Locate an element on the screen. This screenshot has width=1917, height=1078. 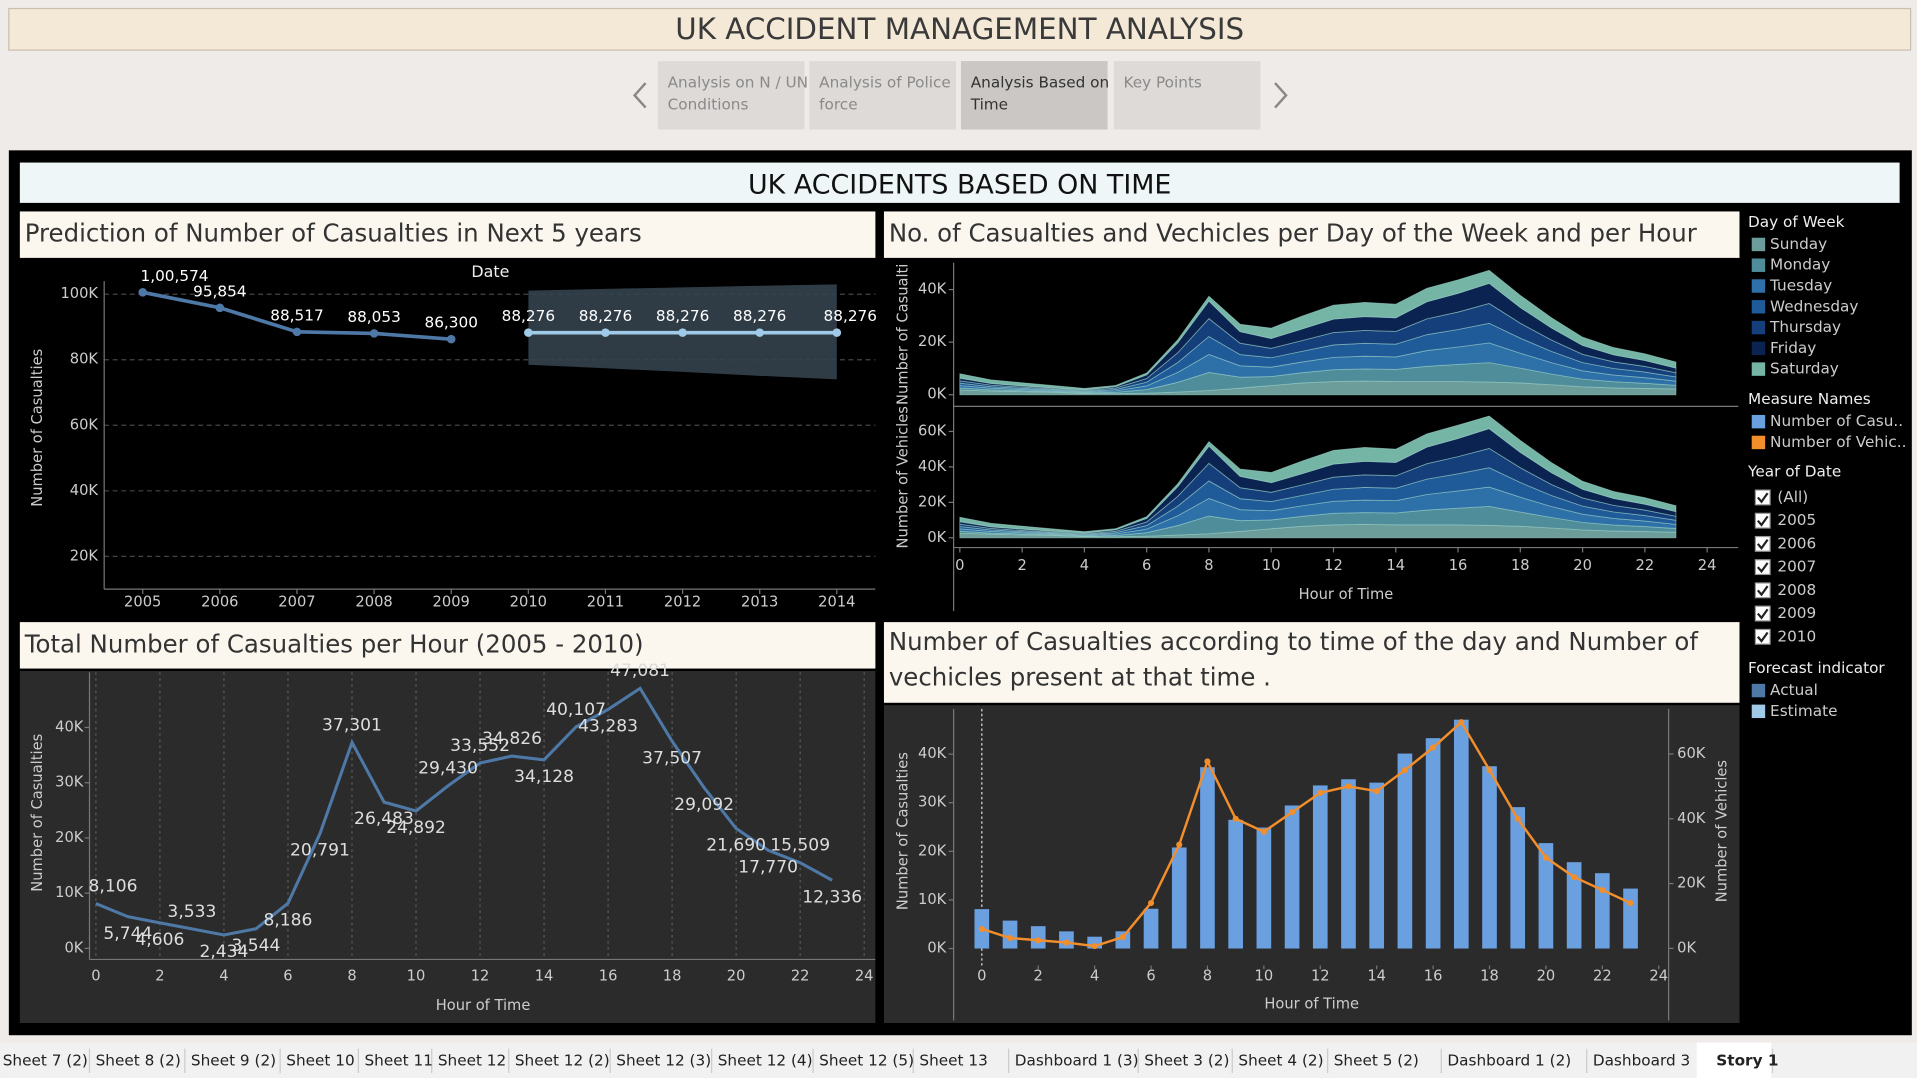
sheet-tab: Sheet 12 (3) is located at coordinates (663, 1060).